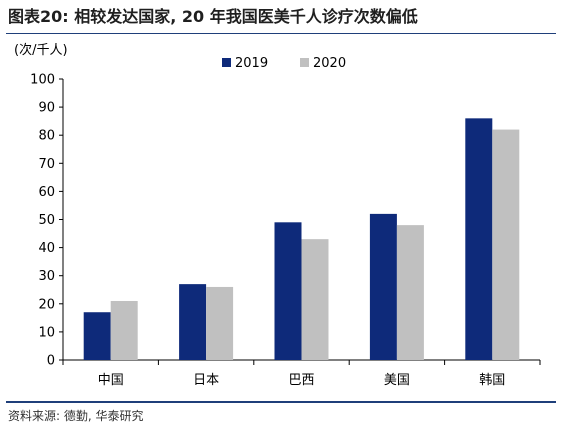  What do you see at coordinates (51, 361) in the screenshot?
I see `y-tick-label: 0` at bounding box center [51, 361].